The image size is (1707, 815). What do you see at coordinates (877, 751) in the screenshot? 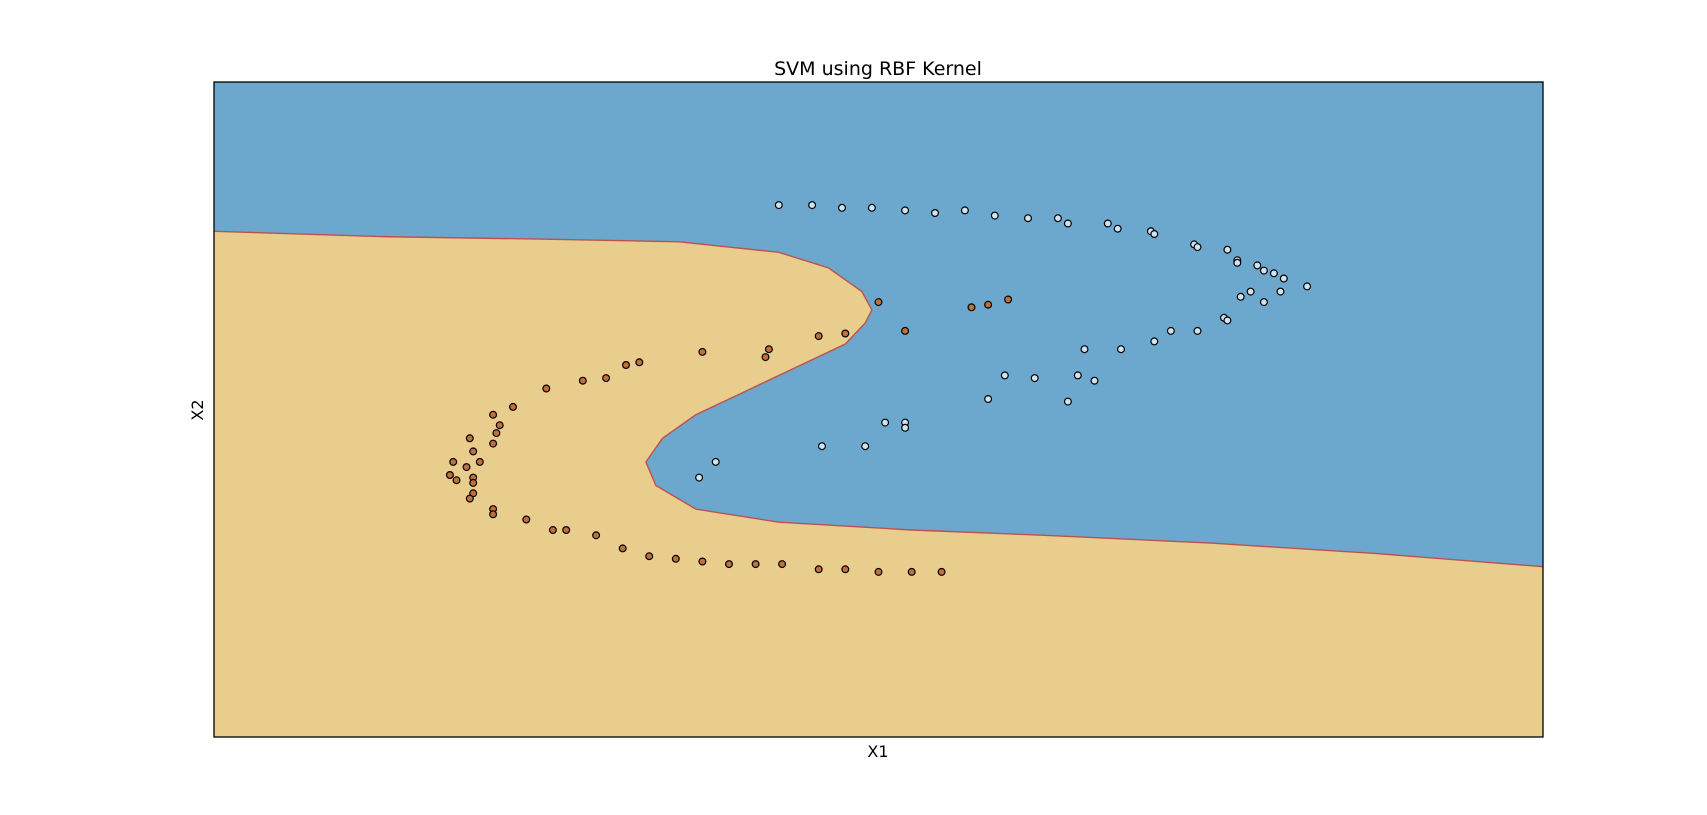
I see `x-axis-label: X1` at bounding box center [877, 751].